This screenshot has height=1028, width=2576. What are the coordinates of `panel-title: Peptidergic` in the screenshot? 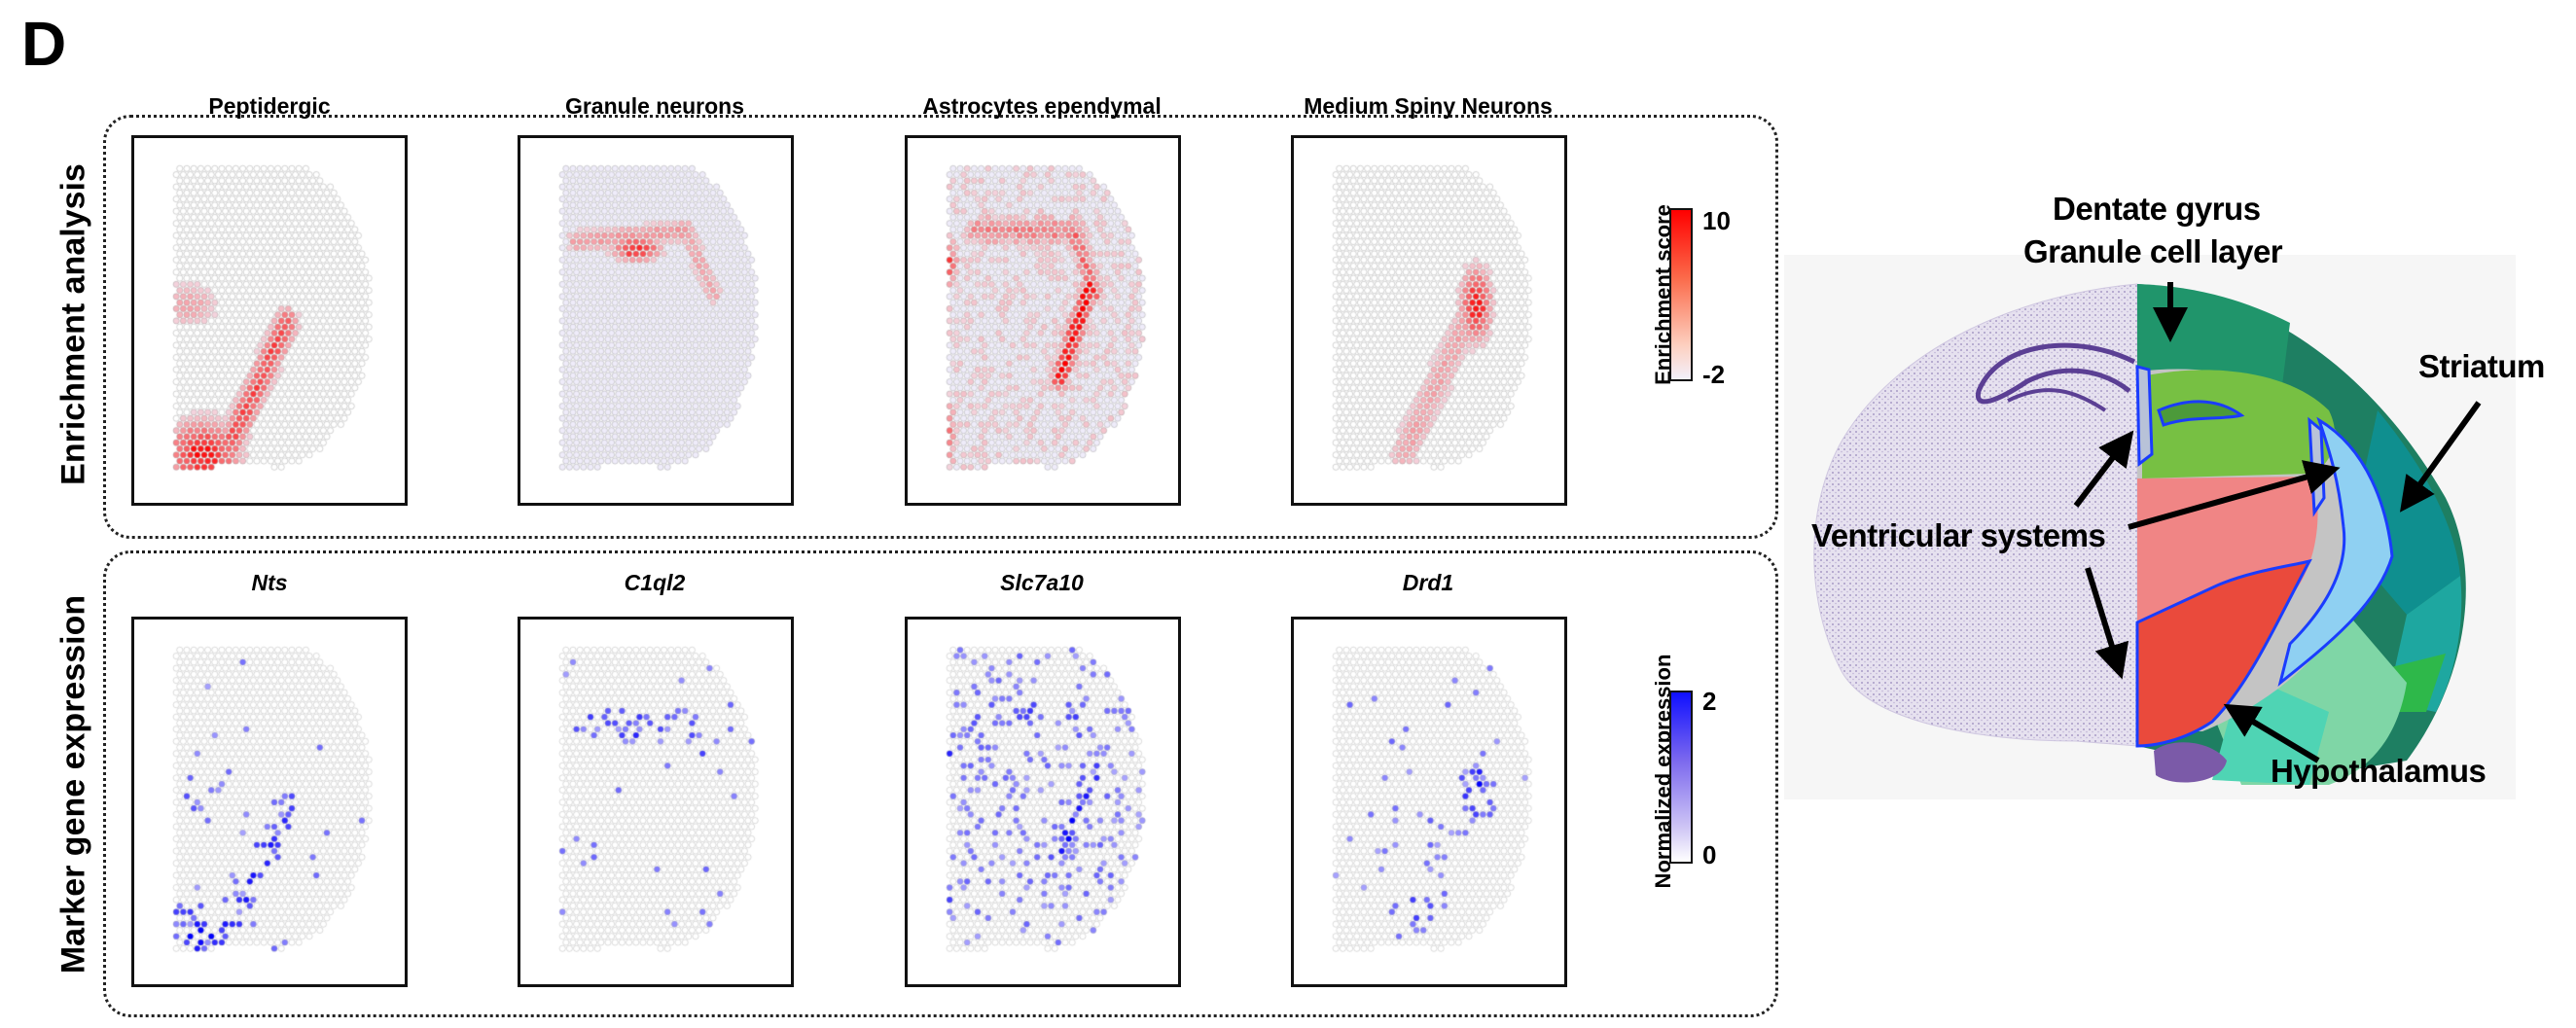 It's located at (269, 106).